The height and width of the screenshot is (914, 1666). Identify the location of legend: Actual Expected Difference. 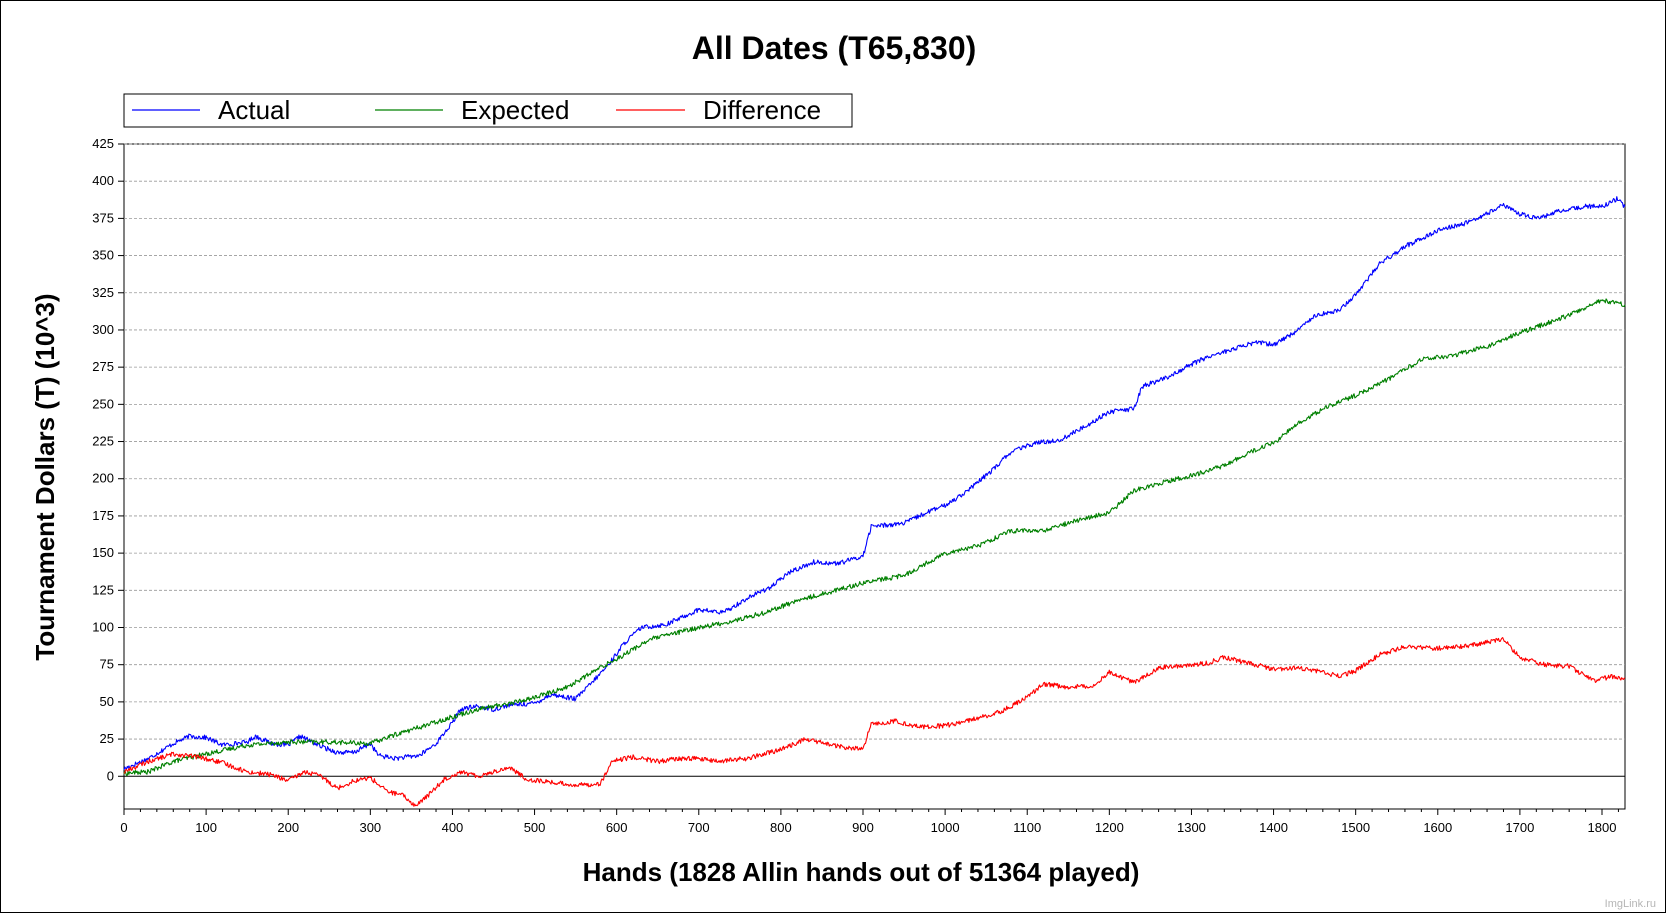
(488, 110).